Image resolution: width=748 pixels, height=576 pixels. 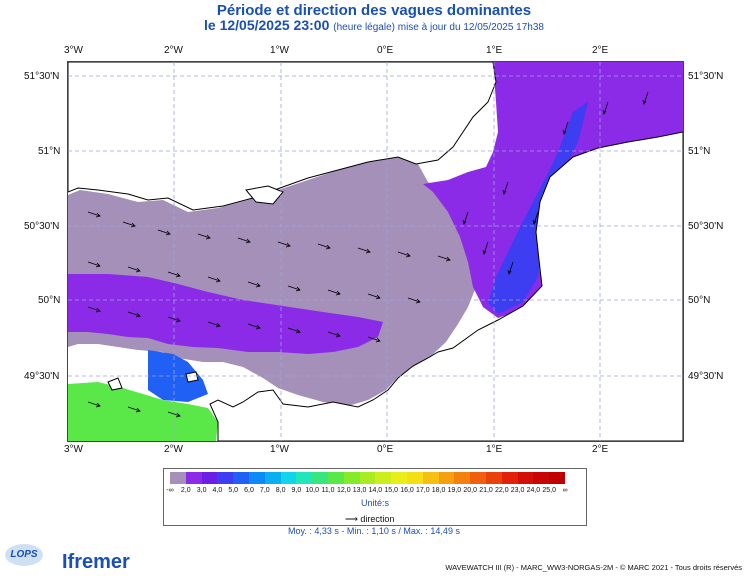 What do you see at coordinates (279, 50) in the screenshot?
I see `lon-label-top-1w: 1°W` at bounding box center [279, 50].